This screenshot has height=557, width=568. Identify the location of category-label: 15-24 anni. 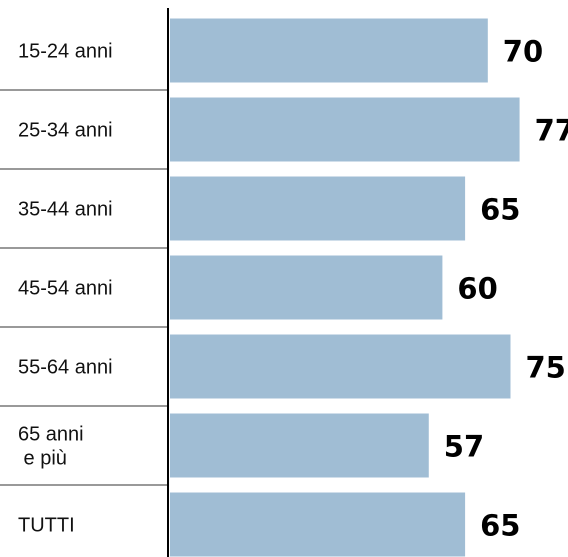
(65, 52).